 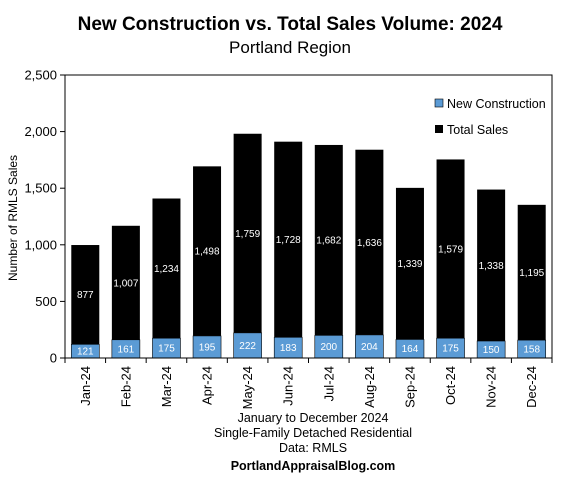 I want to click on x-tick-label: Jan-24, so click(x=85, y=386).